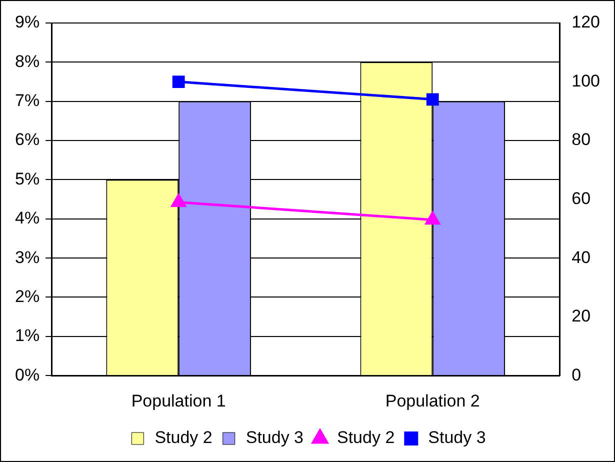  What do you see at coordinates (27, 100) in the screenshot?
I see `y-tick-label: 7%` at bounding box center [27, 100].